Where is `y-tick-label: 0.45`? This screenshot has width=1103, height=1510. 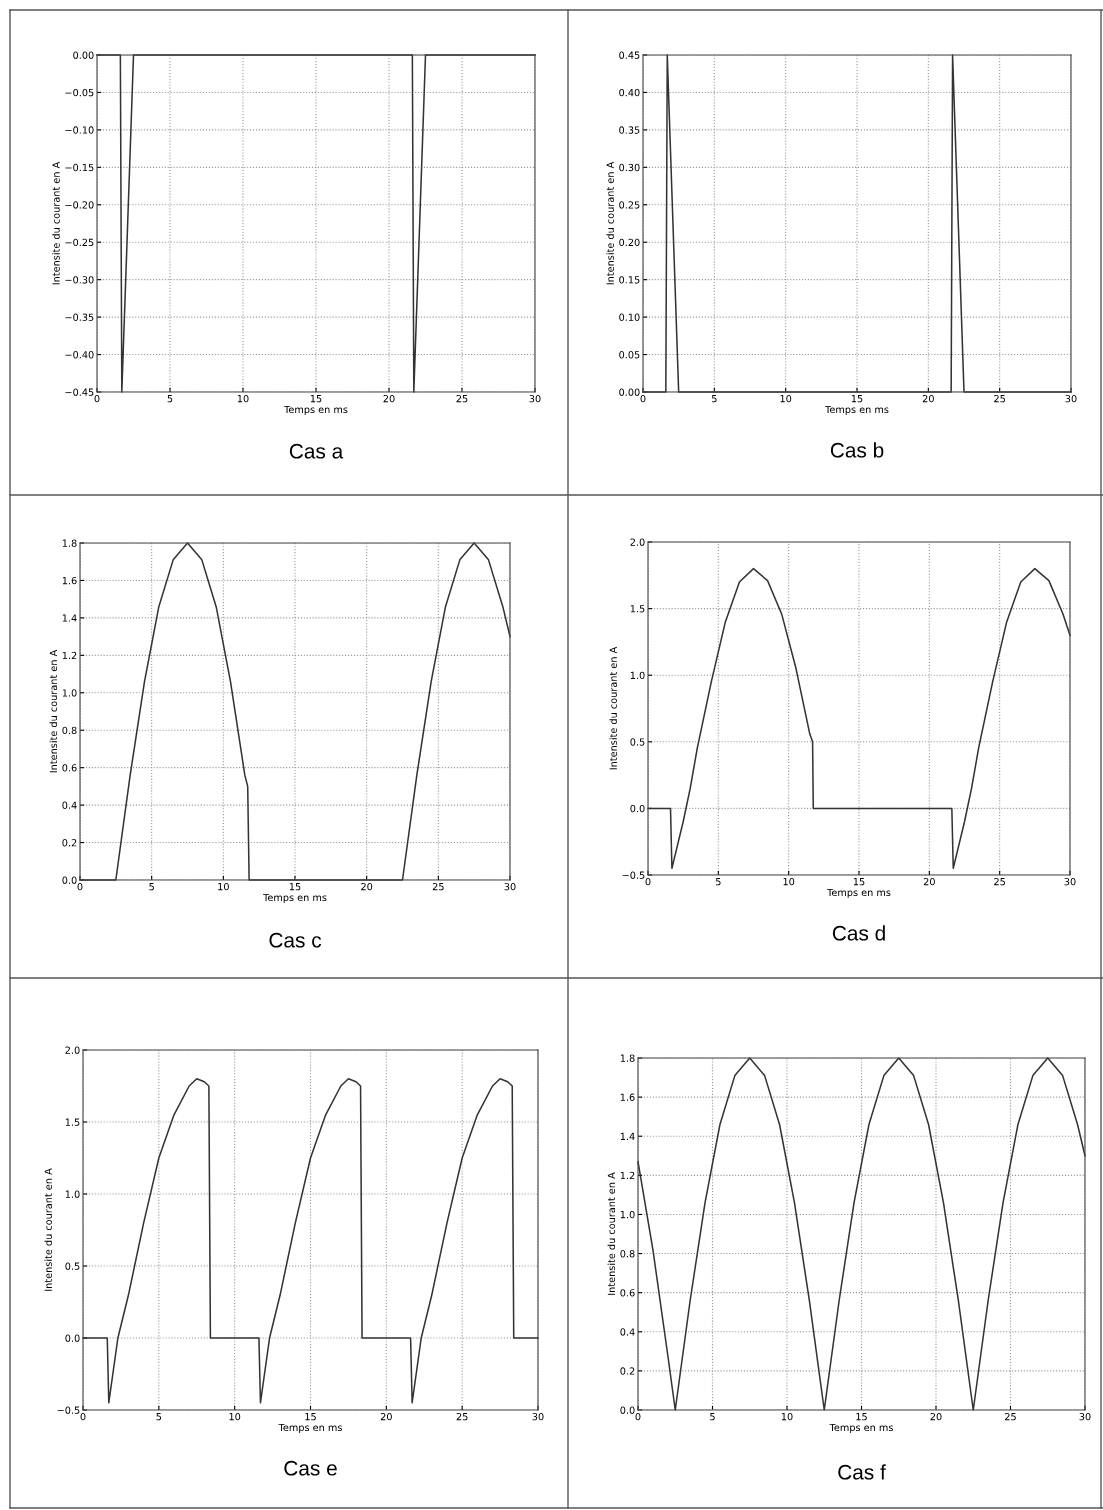
y-tick-label: 0.45 is located at coordinates (629, 55).